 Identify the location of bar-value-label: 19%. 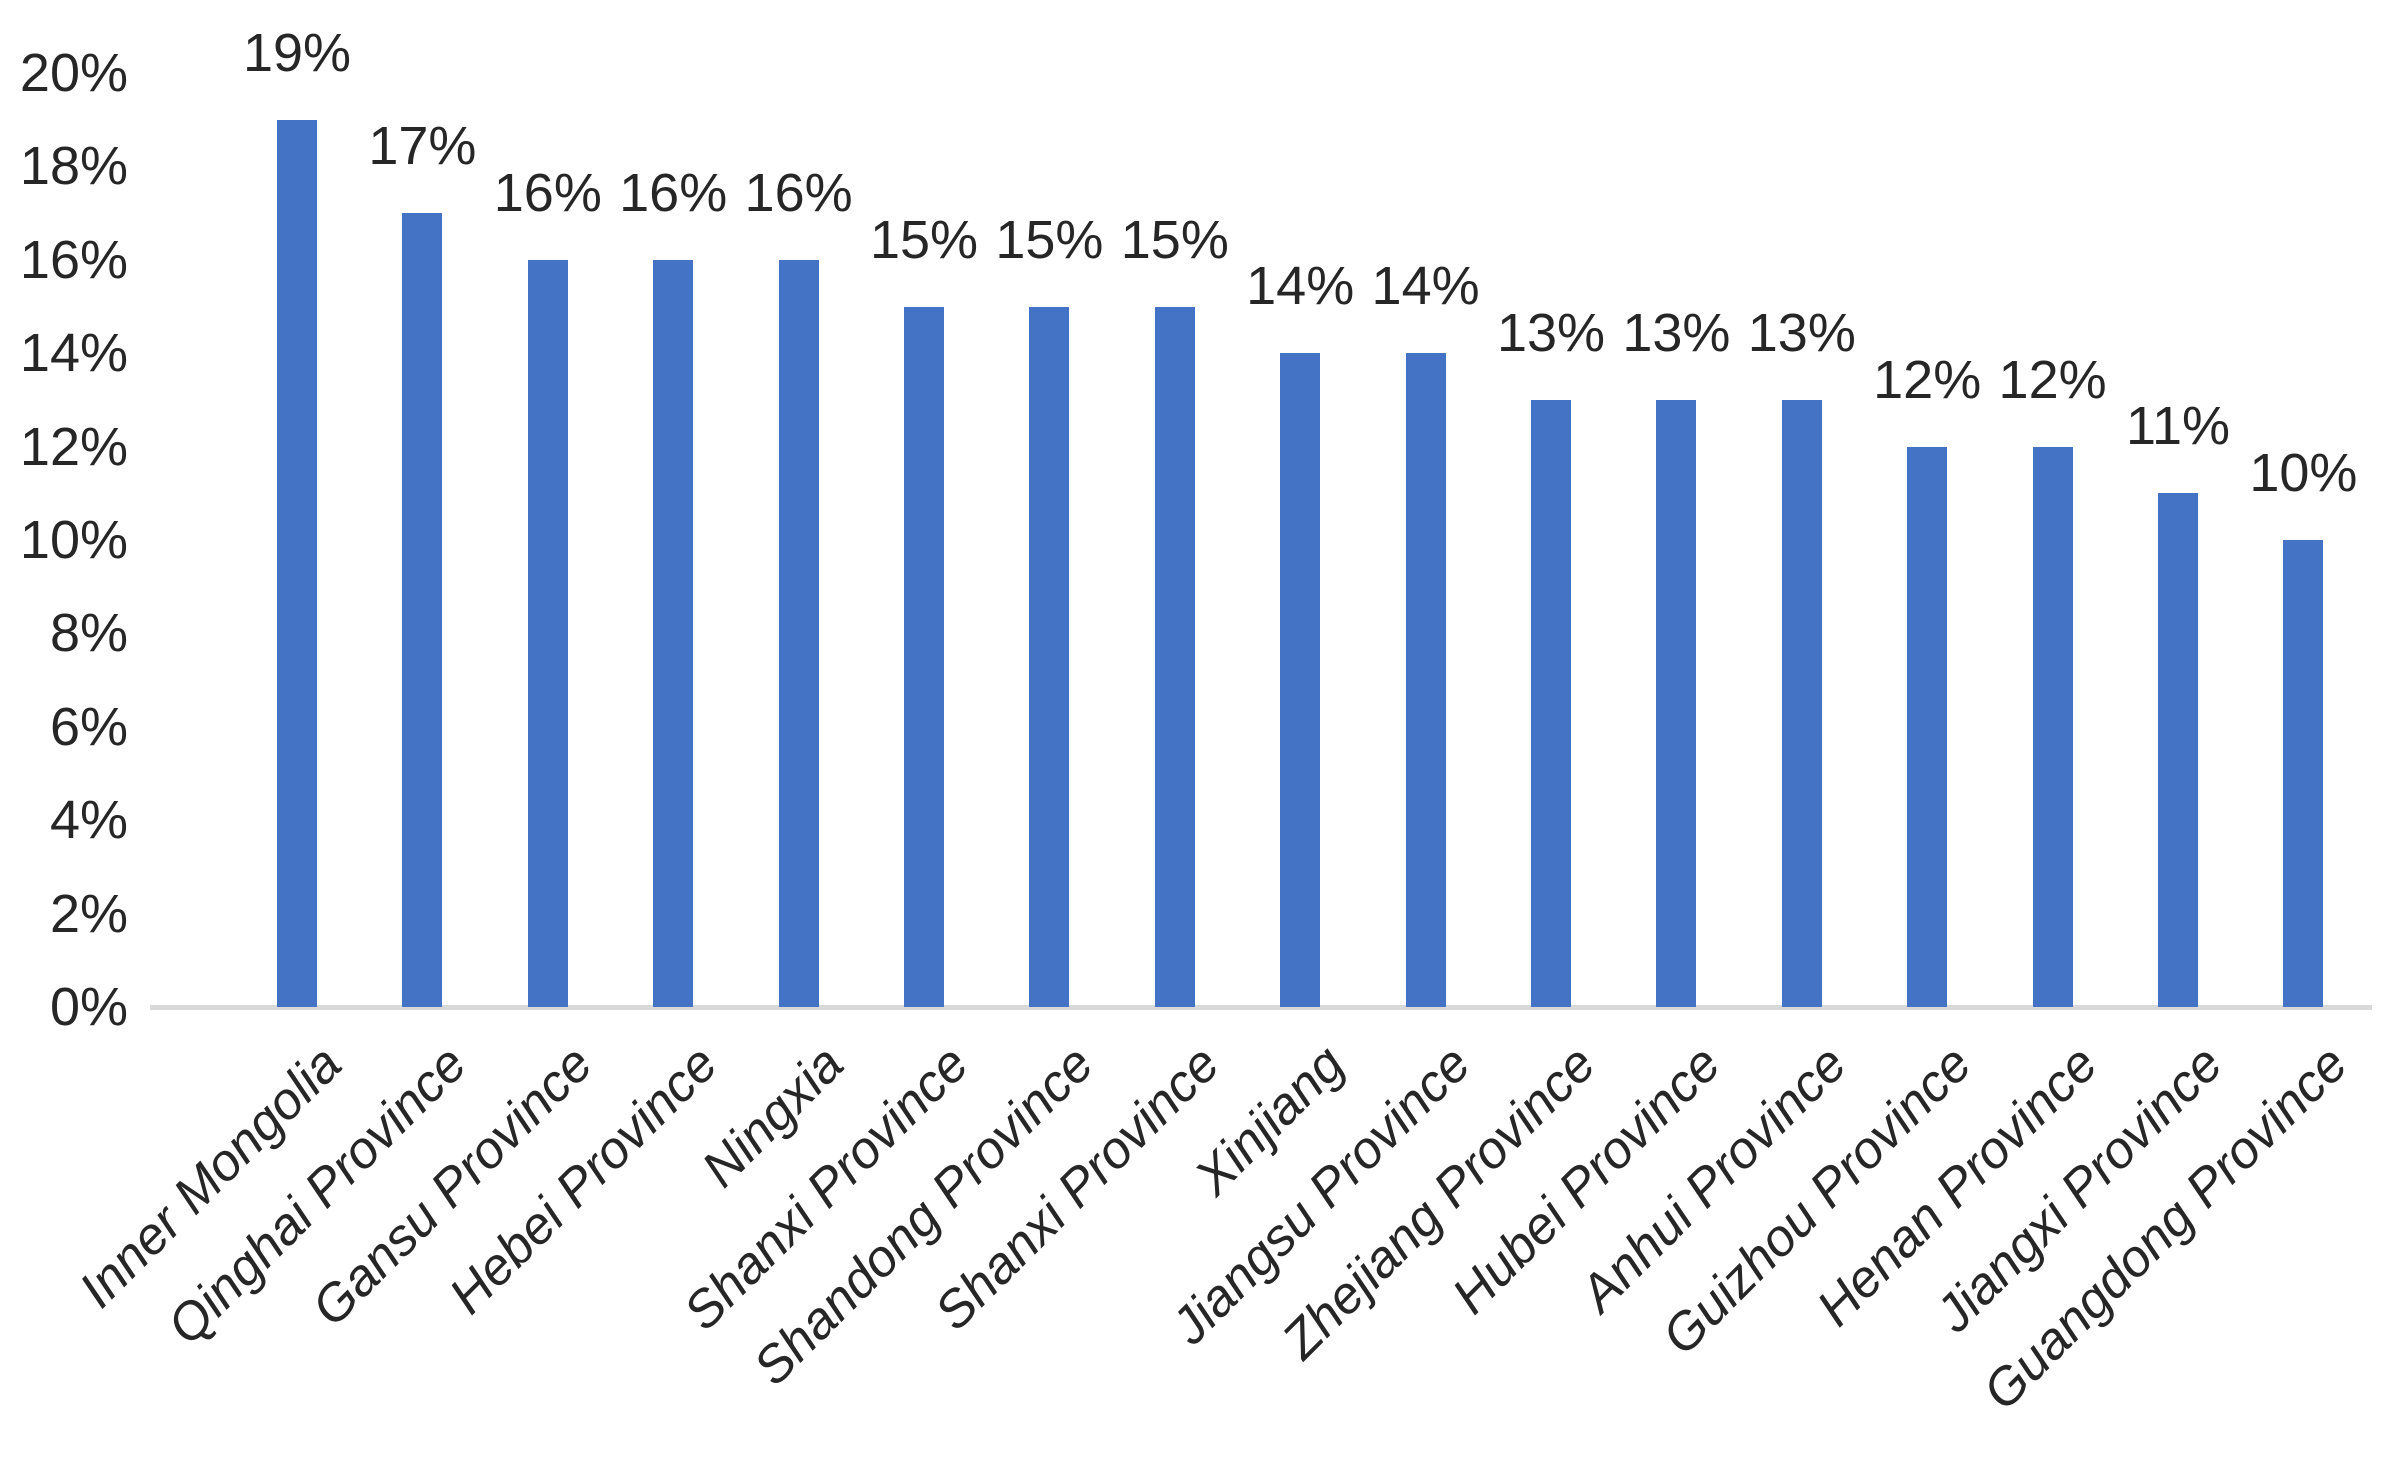
(297, 52).